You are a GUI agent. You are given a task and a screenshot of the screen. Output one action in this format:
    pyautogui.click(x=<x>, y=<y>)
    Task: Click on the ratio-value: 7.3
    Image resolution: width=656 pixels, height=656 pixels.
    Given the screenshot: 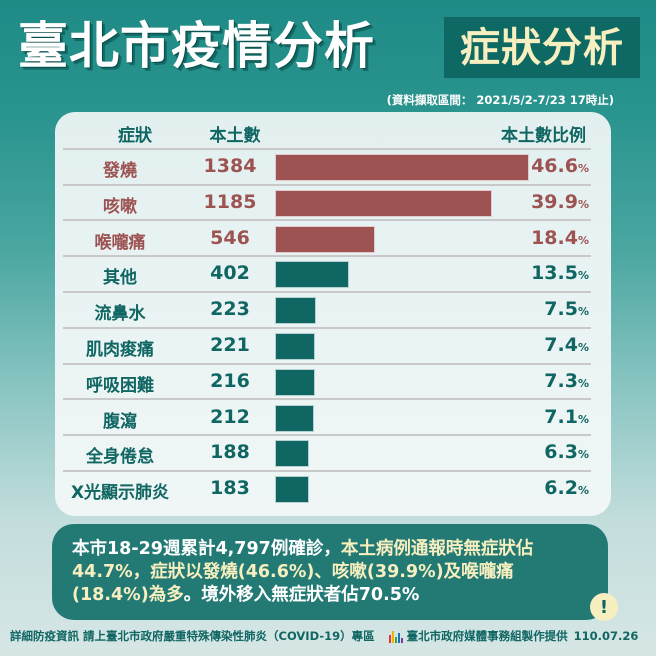 What is the action you would take?
    pyautogui.click(x=561, y=380)
    